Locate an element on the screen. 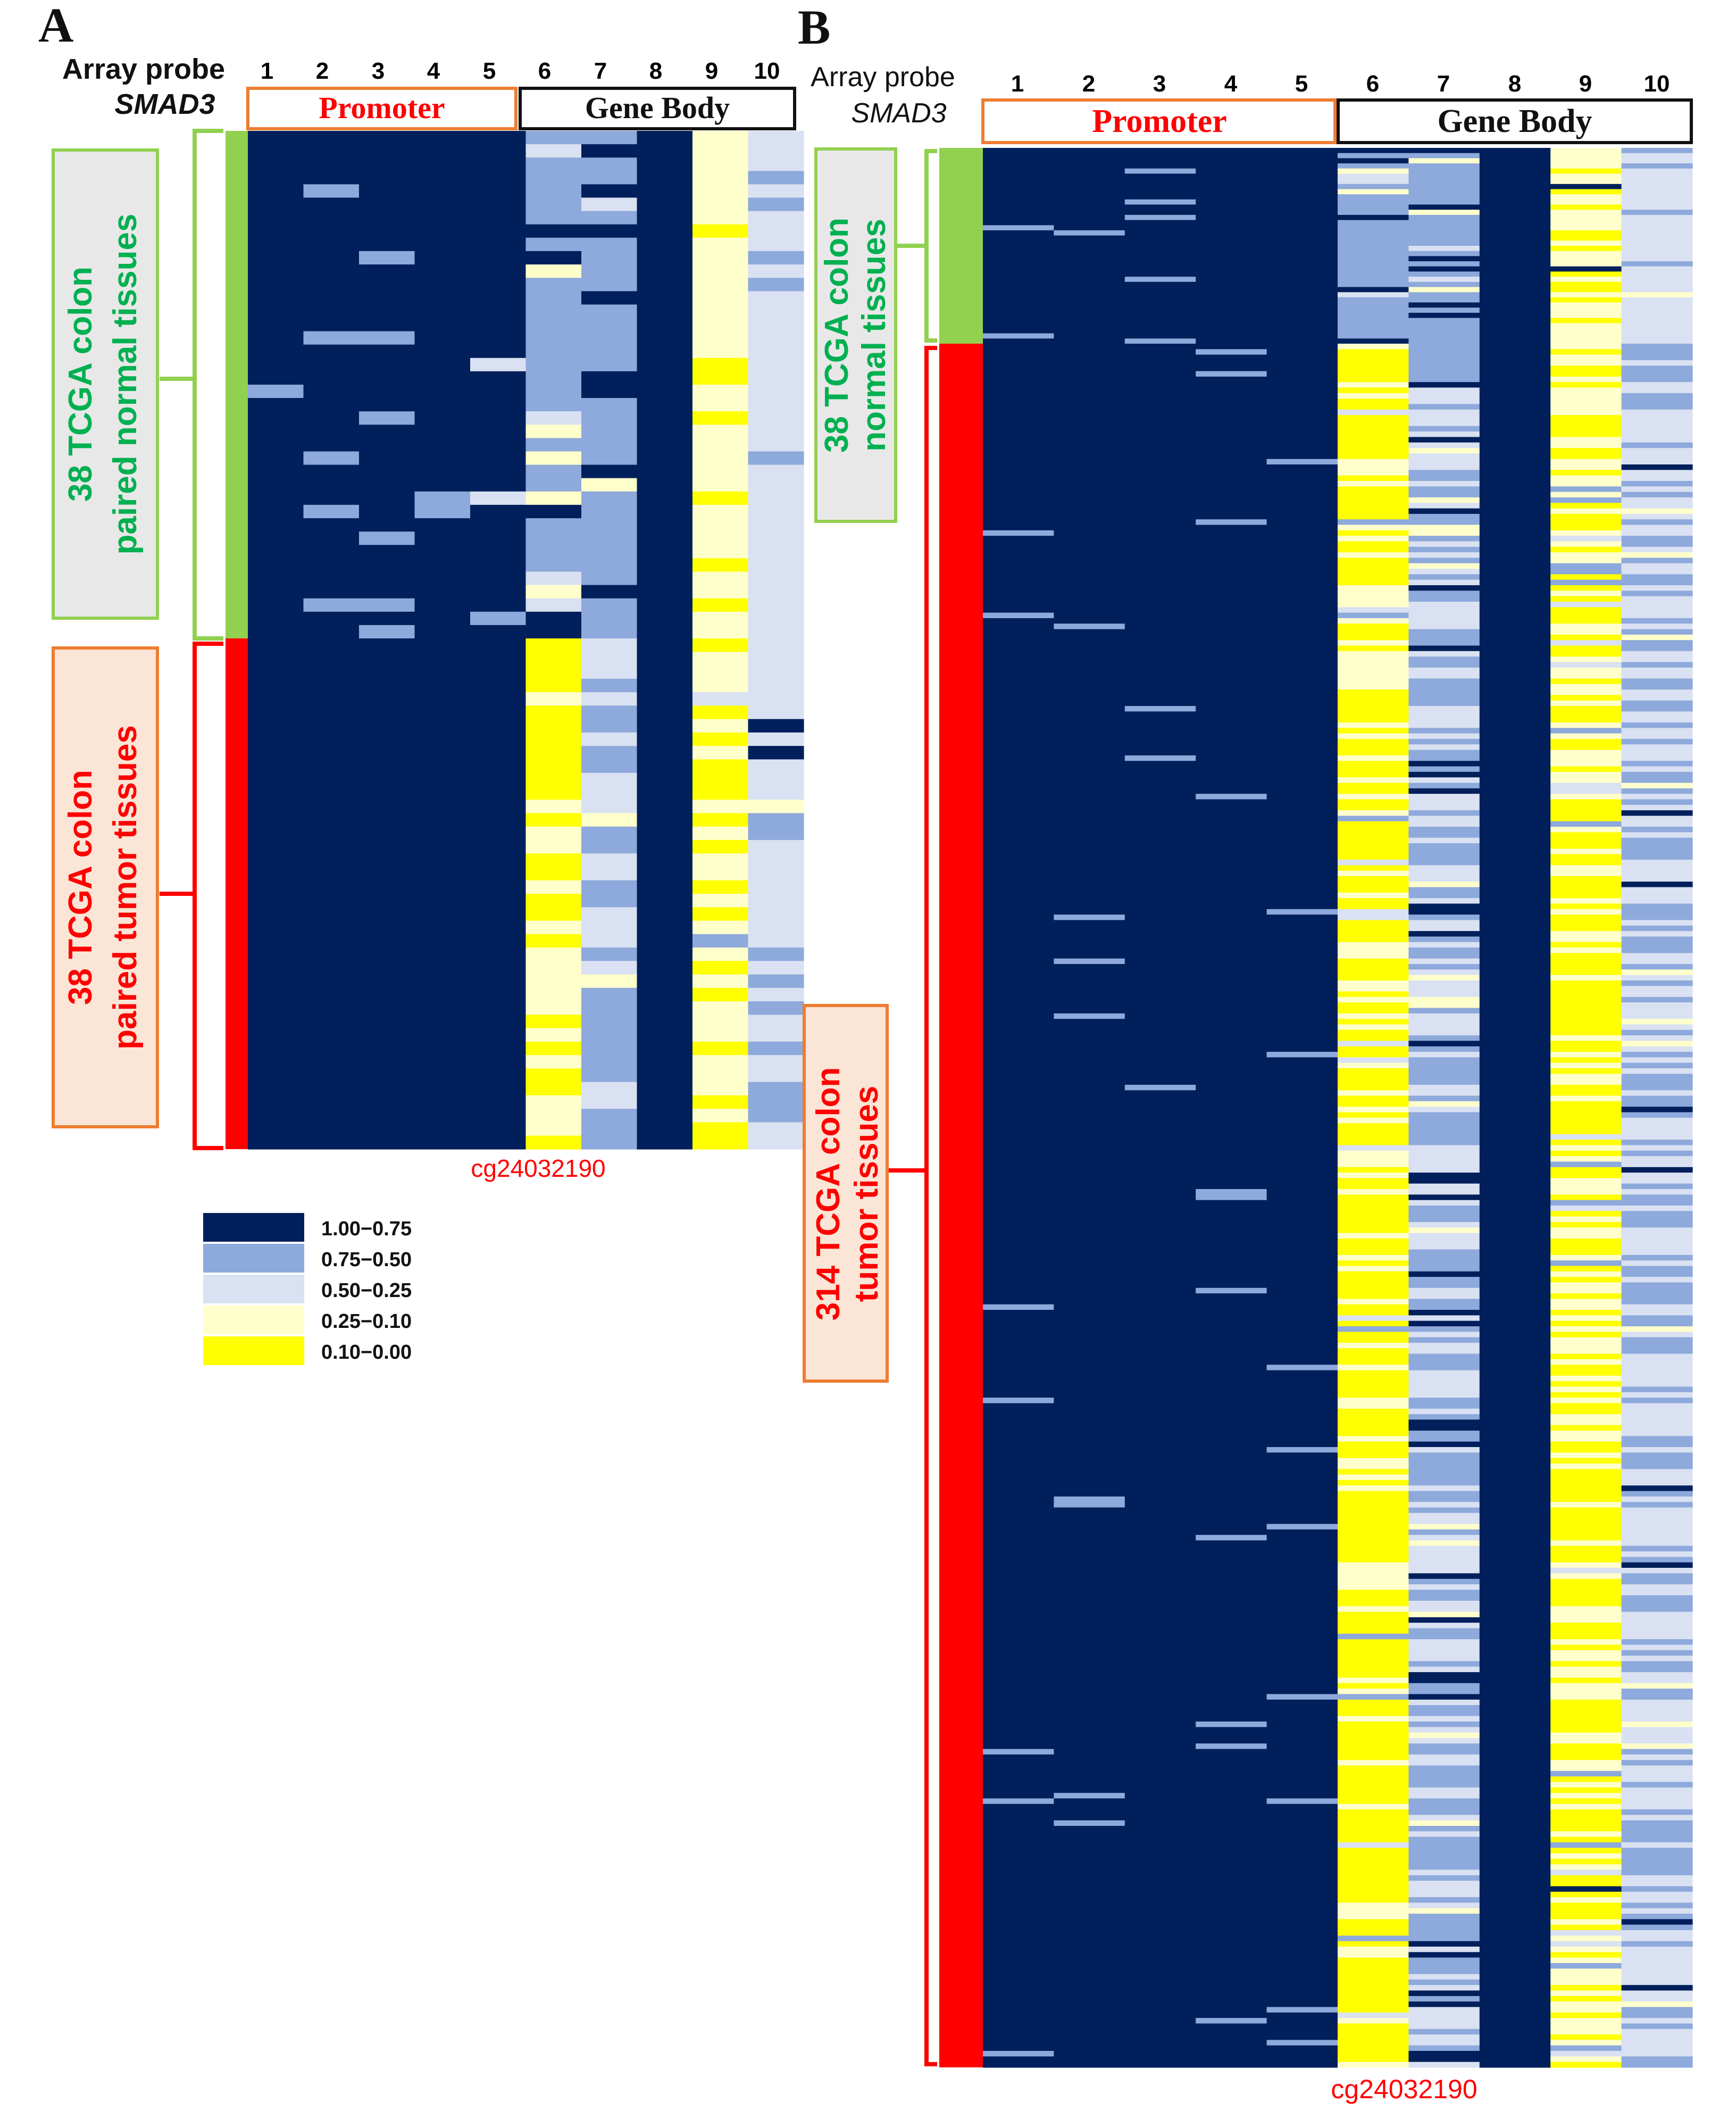 This screenshot has width=1736, height=2111. panel-a-array-probe-label: Array probe is located at coordinates (143, 69).